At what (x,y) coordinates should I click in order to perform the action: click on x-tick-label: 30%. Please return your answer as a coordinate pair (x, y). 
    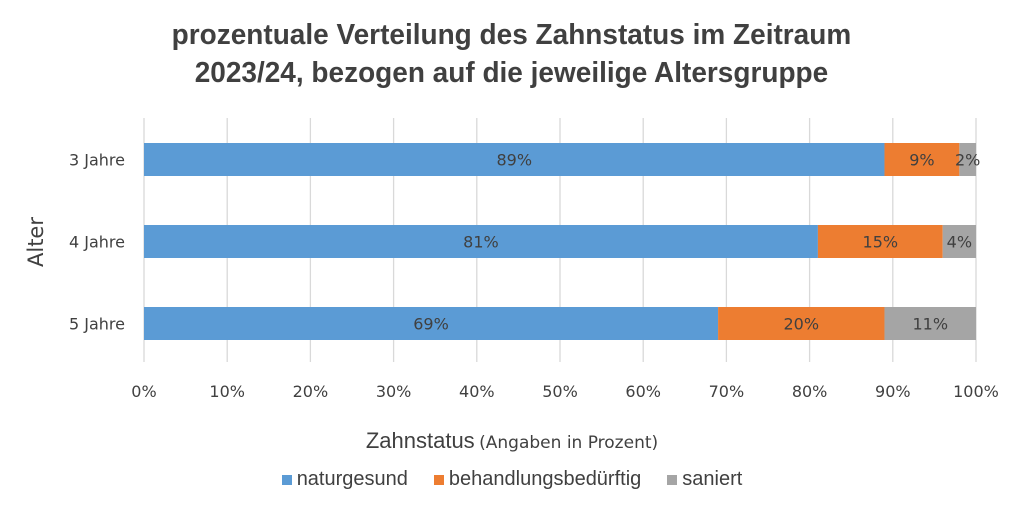
    Looking at the image, I should click on (394, 391).